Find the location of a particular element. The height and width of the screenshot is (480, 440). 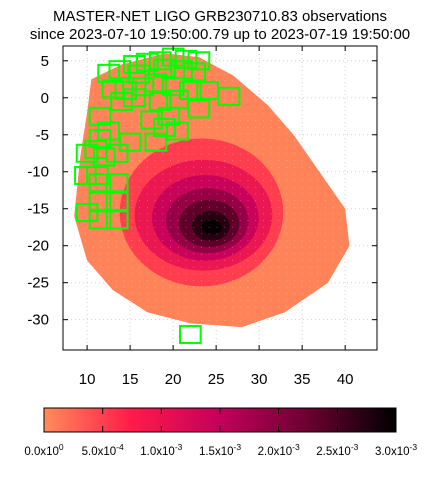

x-tick-label: 35 is located at coordinates (302, 379).